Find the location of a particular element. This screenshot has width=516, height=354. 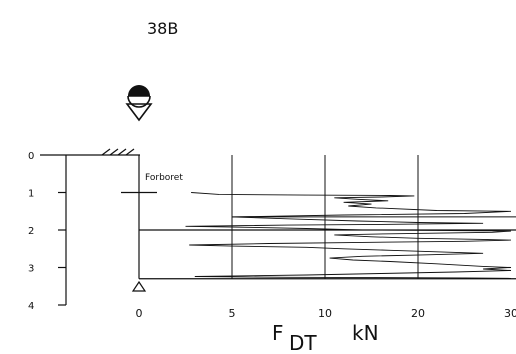

axis-title-symbol: F is located at coordinates (278, 333).